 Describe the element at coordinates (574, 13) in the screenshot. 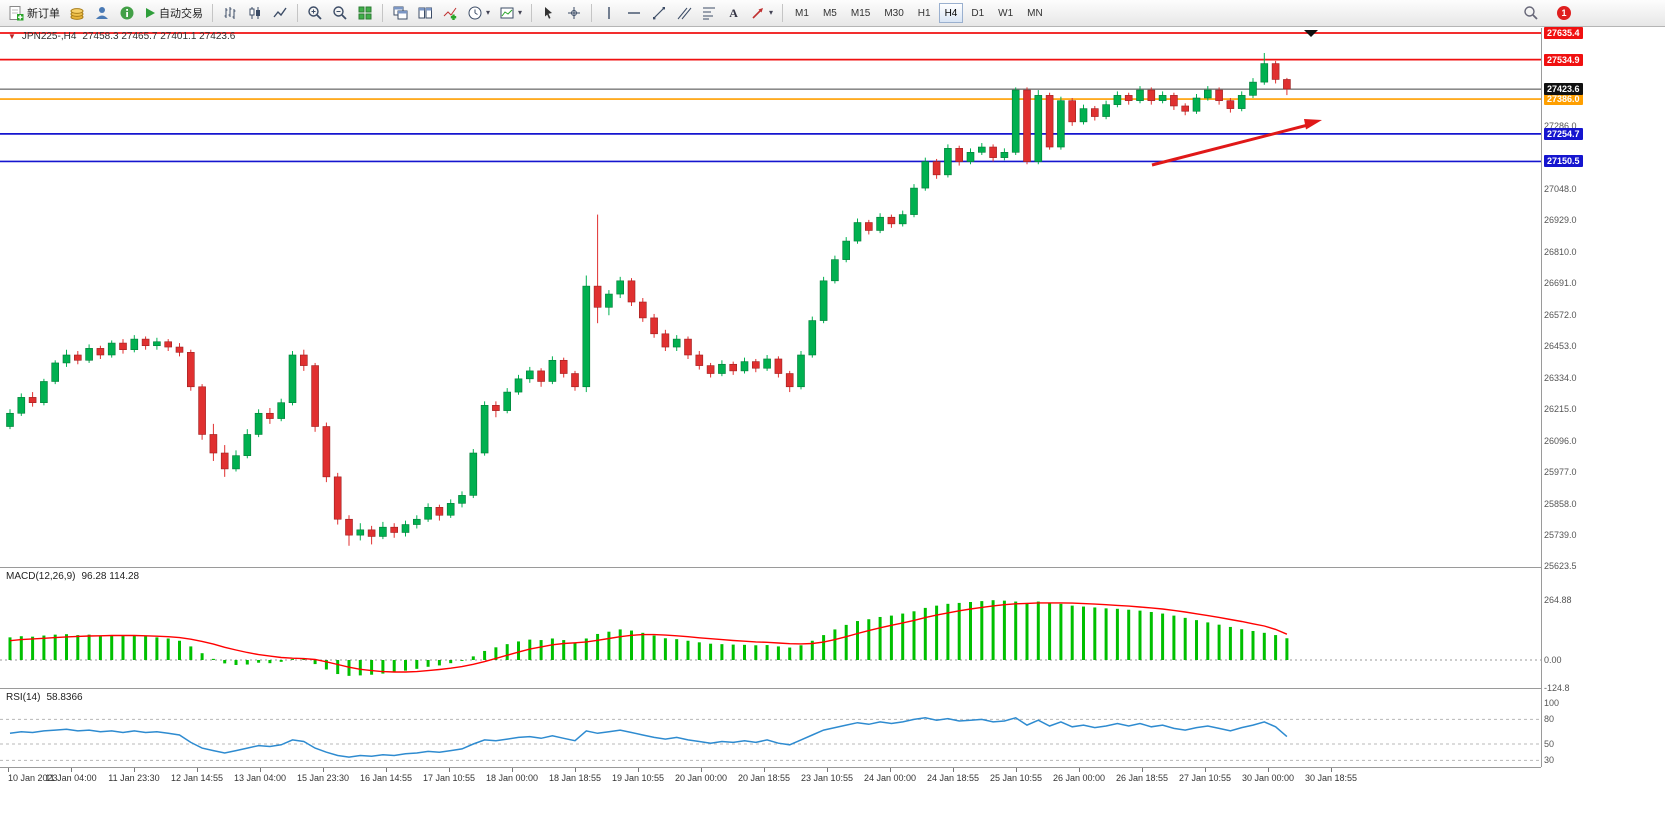

I see `crosshair-button` at that location.